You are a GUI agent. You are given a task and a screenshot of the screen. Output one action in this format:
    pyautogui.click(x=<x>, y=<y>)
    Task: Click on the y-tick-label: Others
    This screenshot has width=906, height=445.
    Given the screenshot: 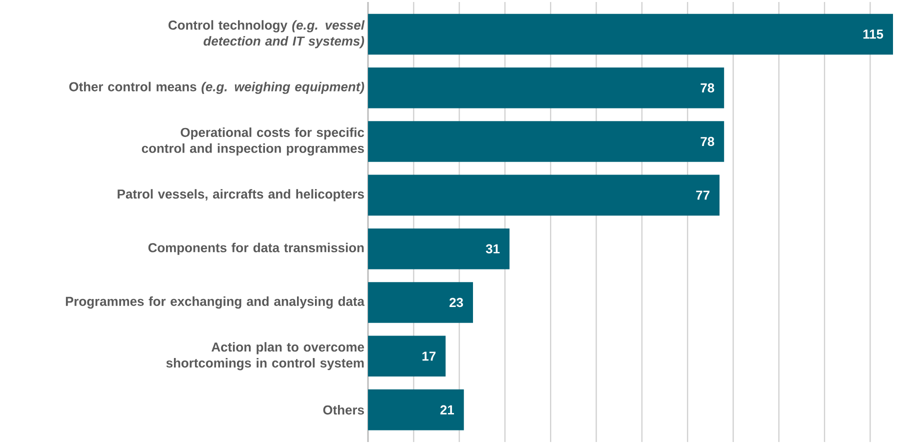 What is the action you would take?
    pyautogui.click(x=343, y=410)
    